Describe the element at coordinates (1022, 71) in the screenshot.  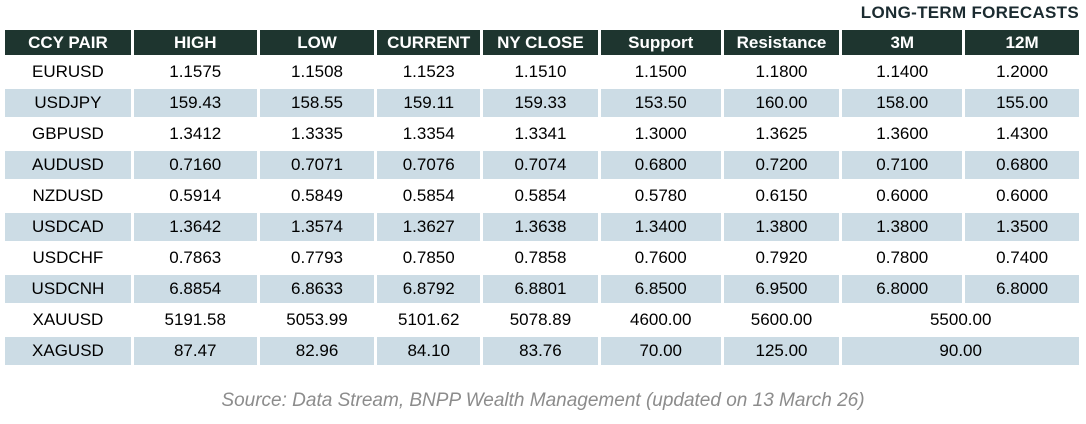
I see `forecast-12m-cell: 1.2000` at that location.